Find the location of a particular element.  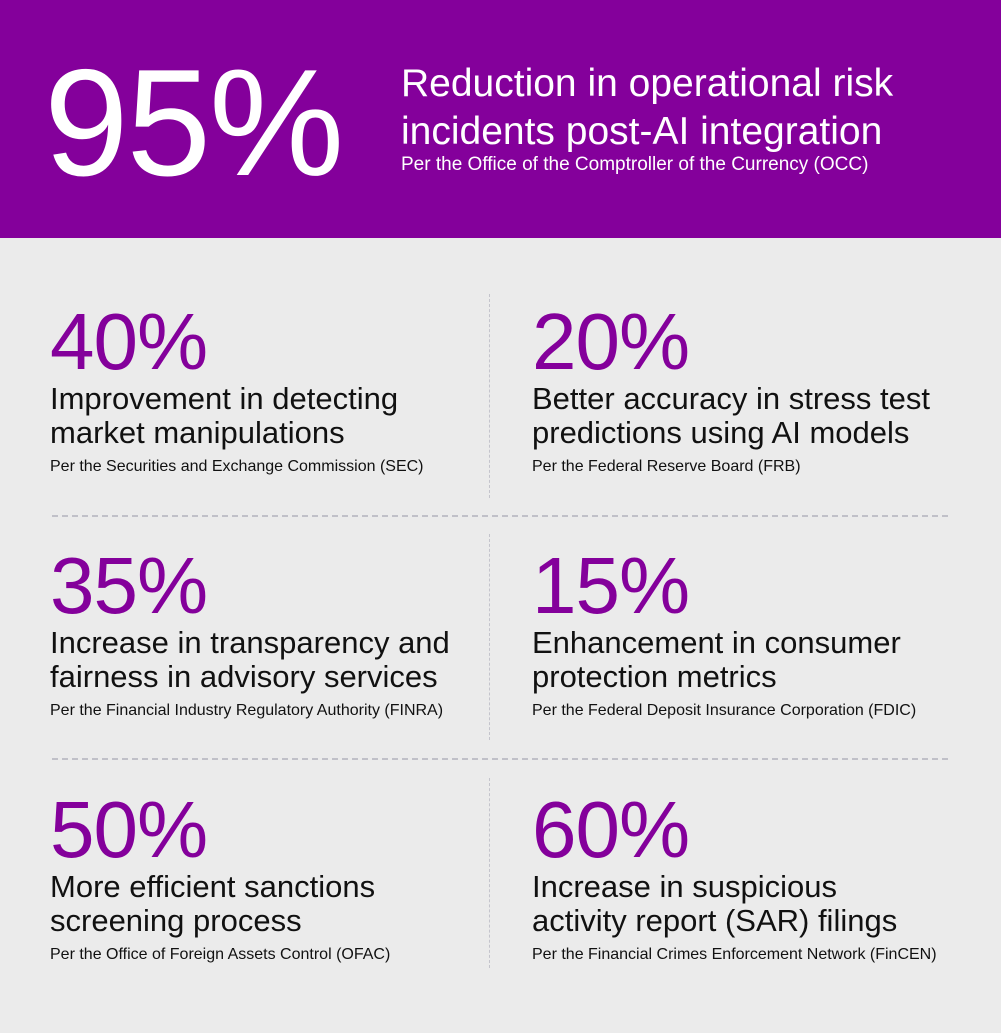

stat-source: Per the Federal Reserve Board (FRB) is located at coordinates (666, 466).